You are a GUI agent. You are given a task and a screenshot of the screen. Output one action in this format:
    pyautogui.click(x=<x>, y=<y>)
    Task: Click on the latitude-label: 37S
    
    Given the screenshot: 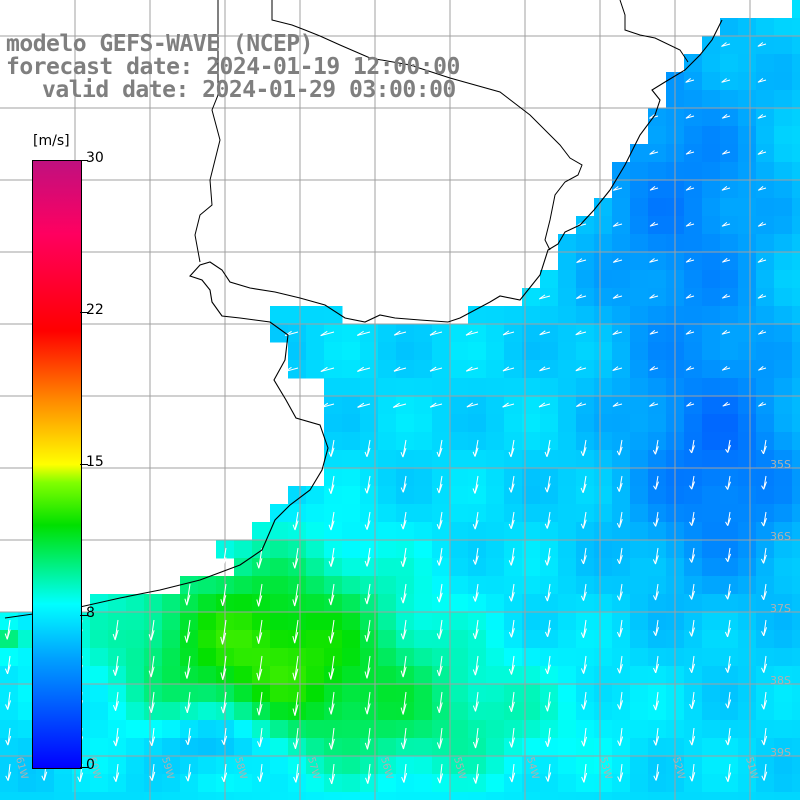 What is the action you would take?
    pyautogui.click(x=780, y=608)
    